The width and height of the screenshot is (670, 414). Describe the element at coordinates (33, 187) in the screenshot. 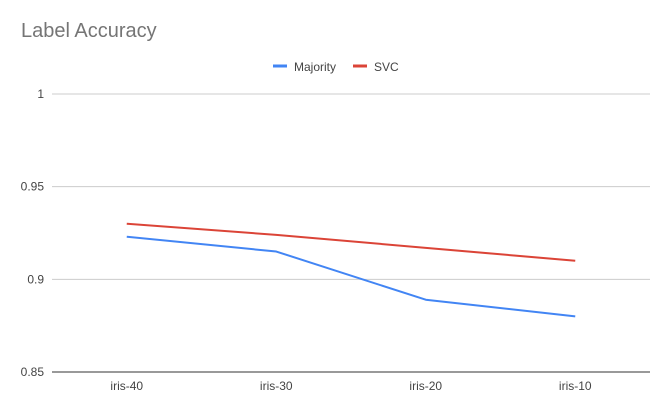

I see `y-tick-label: 0.95` at that location.